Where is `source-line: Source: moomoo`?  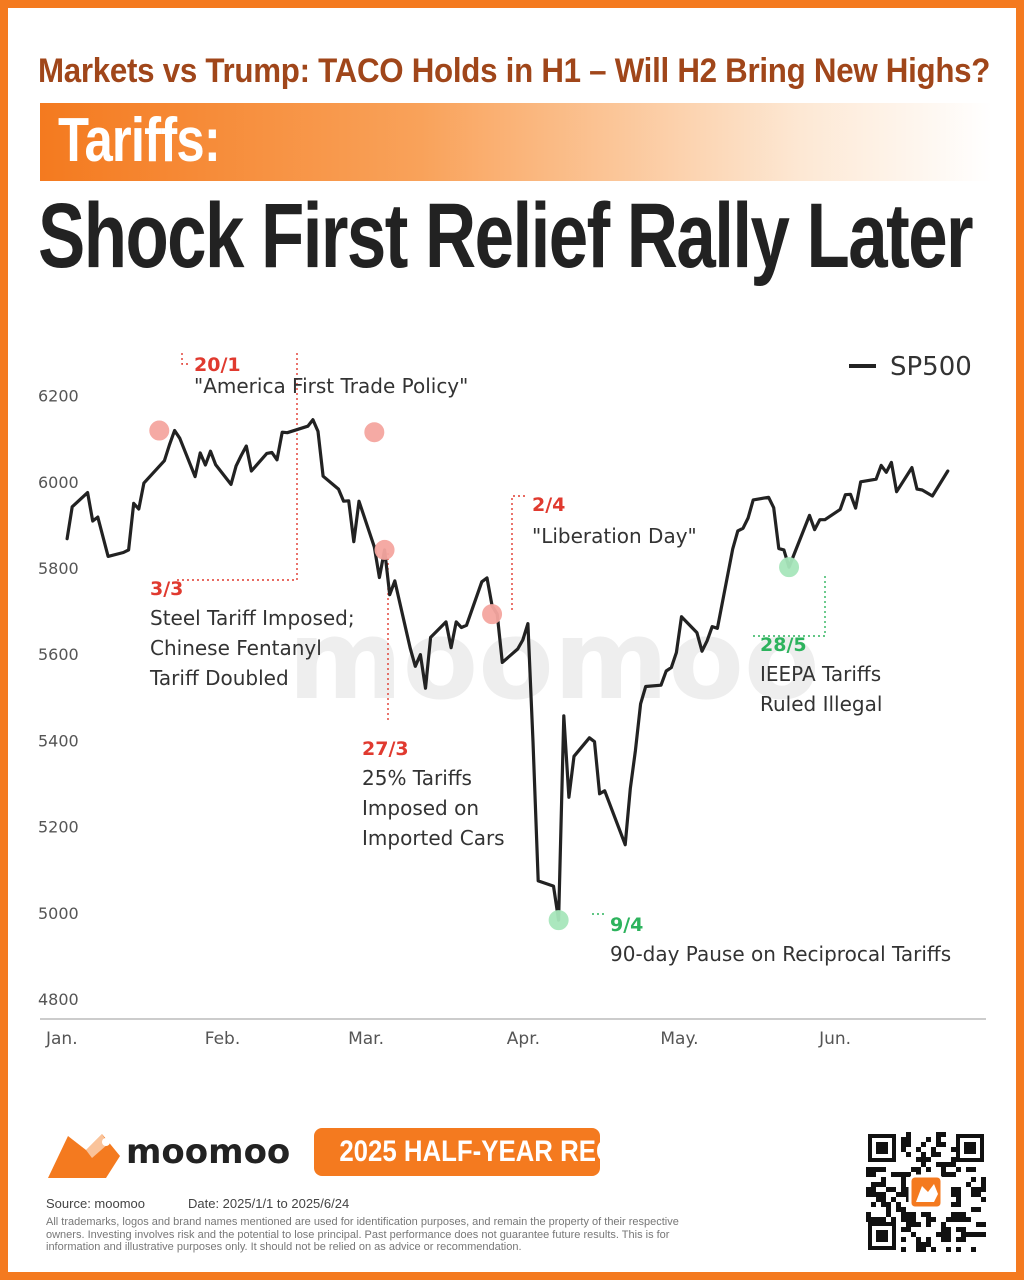
source-line: Source: moomoo is located at coordinates (95, 1203).